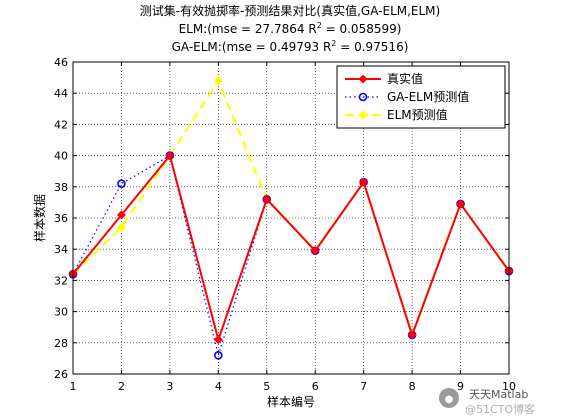 The width and height of the screenshot is (561, 420). What do you see at coordinates (363, 386) in the screenshot?
I see `x-tick-label: 7` at bounding box center [363, 386].